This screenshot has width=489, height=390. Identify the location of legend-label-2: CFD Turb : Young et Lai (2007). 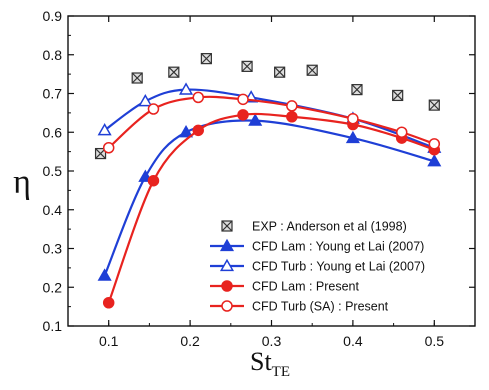
(338, 267).